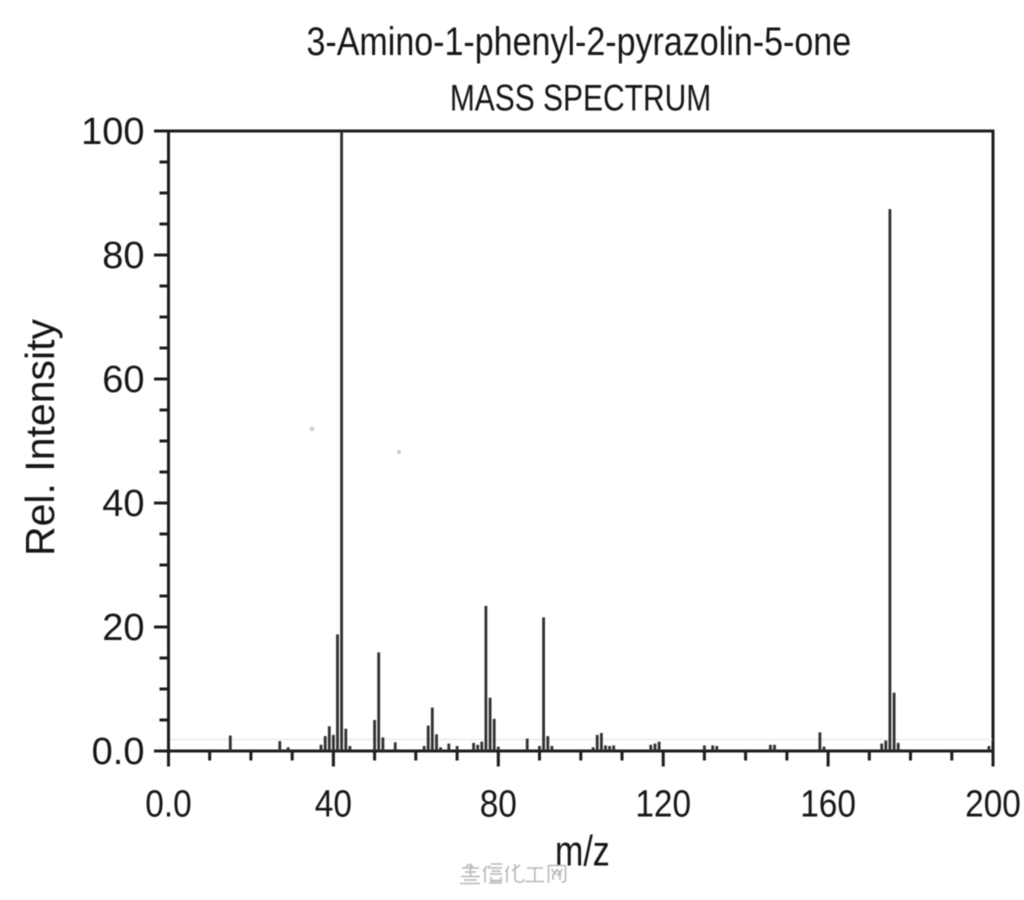 The height and width of the screenshot is (900, 1024). Describe the element at coordinates (123, 380) in the screenshot. I see `svg-text: 60` at that location.